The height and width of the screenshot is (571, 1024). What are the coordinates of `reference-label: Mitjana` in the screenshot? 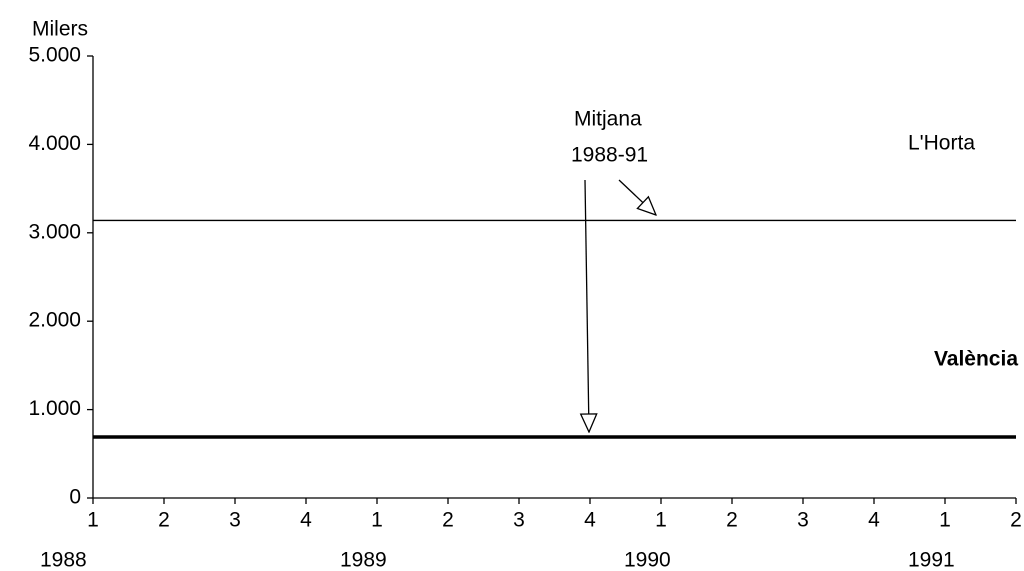 It's located at (608, 119).